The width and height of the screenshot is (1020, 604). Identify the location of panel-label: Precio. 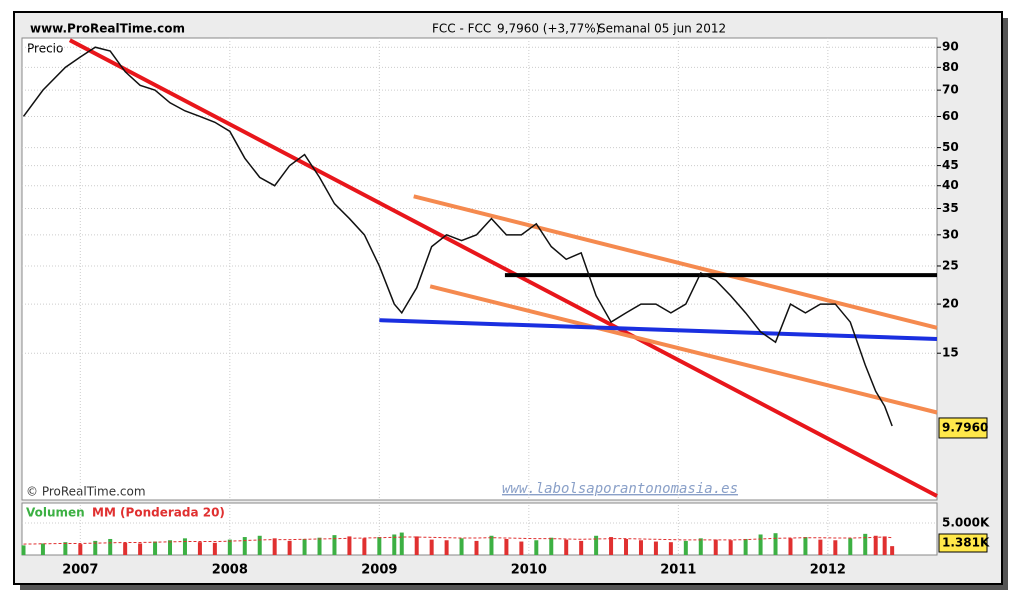
(45, 49).